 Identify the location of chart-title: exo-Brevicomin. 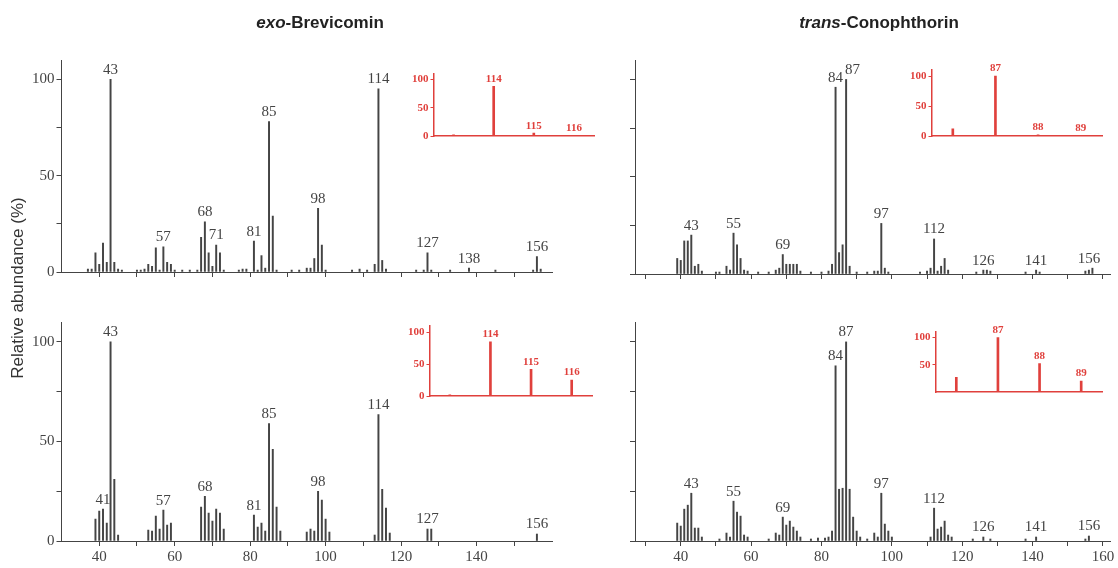
(320, 23).